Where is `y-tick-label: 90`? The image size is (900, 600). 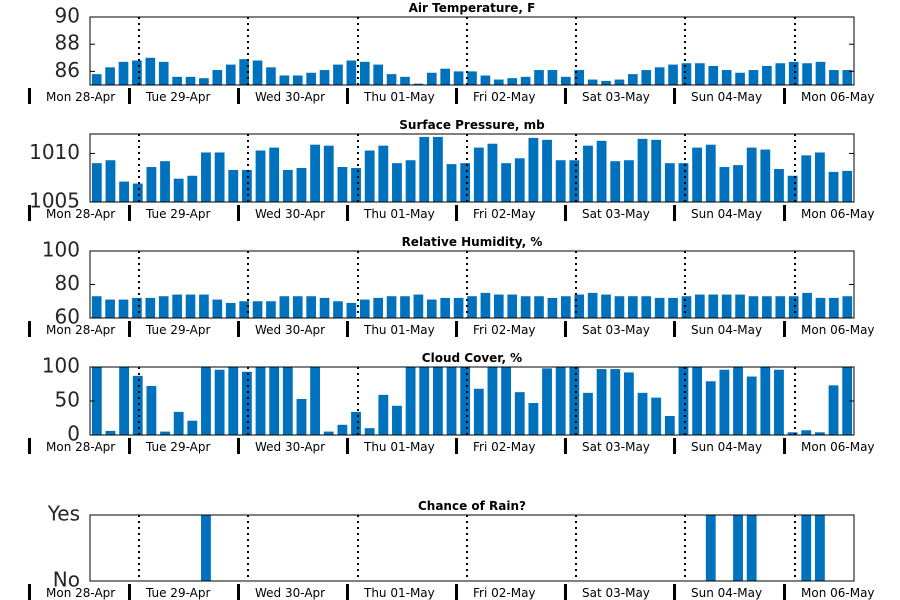
y-tick-label: 90 is located at coordinates (67, 16).